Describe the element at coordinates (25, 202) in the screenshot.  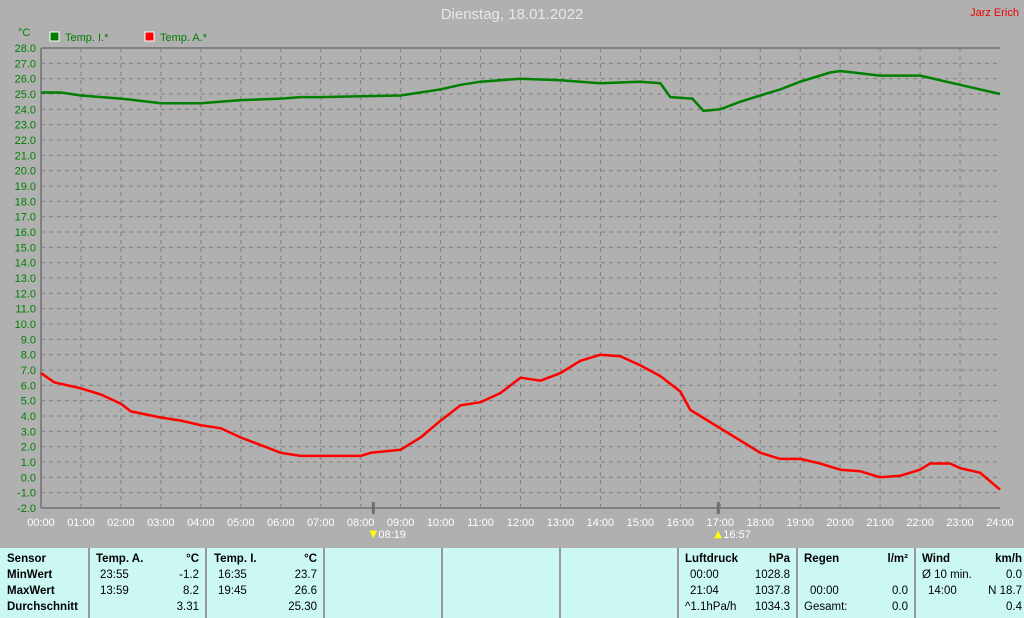
I see `y-tick-label: 18.0` at that location.